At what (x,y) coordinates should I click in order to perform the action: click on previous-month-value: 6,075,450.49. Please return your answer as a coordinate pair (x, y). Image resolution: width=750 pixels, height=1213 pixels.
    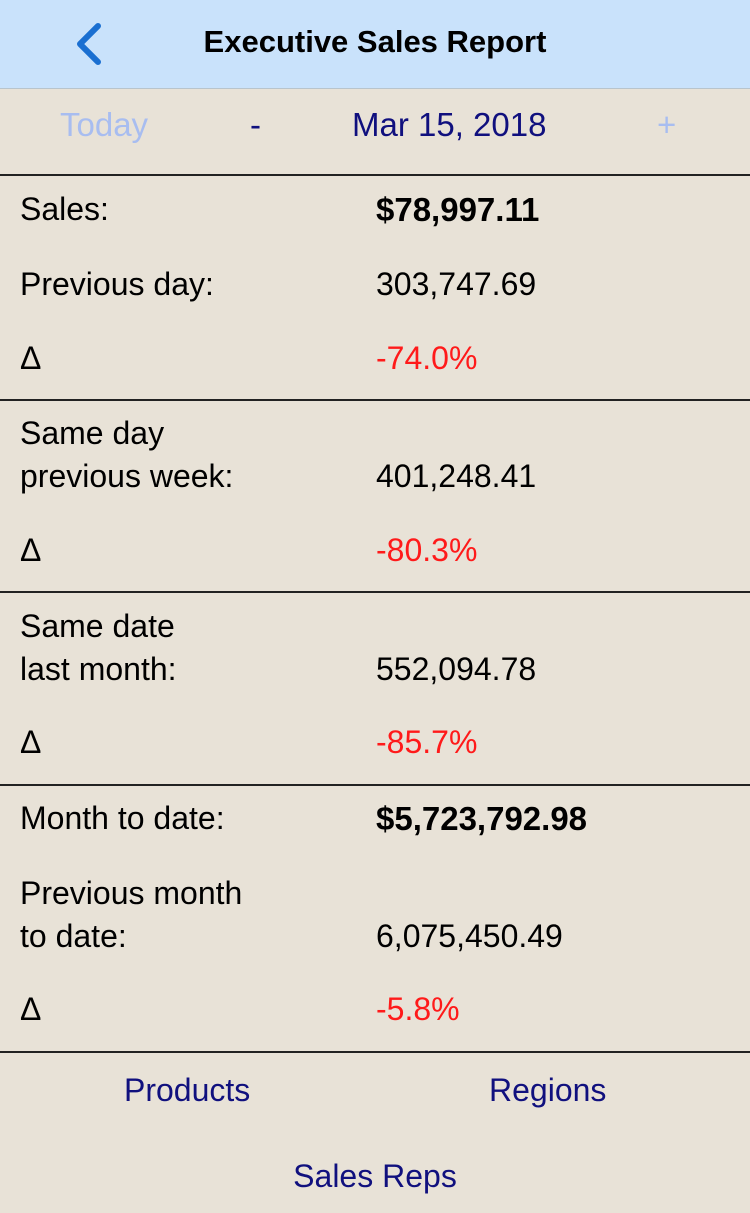
    Looking at the image, I should click on (469, 936).